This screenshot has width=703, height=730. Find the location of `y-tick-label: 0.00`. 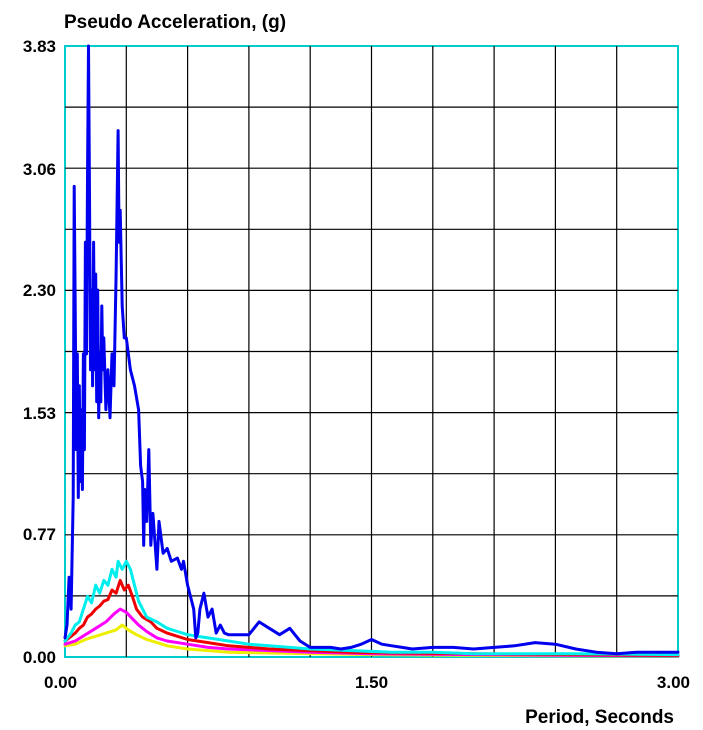

y-tick-label: 0.00 is located at coordinates (39, 657).